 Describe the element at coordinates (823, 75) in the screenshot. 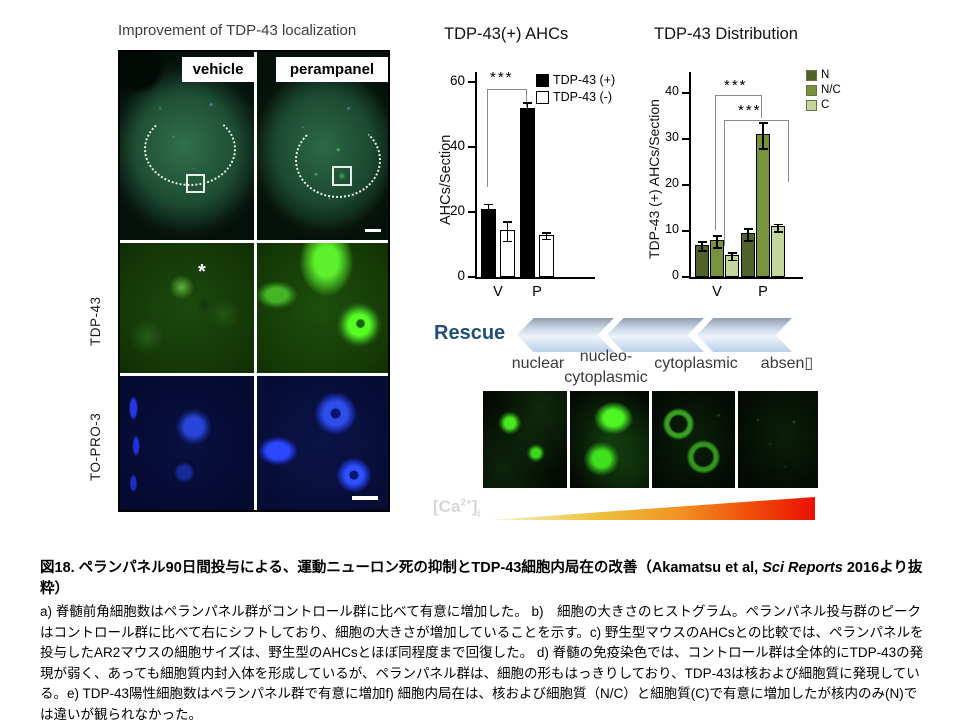

I see `legend-item: N` at that location.